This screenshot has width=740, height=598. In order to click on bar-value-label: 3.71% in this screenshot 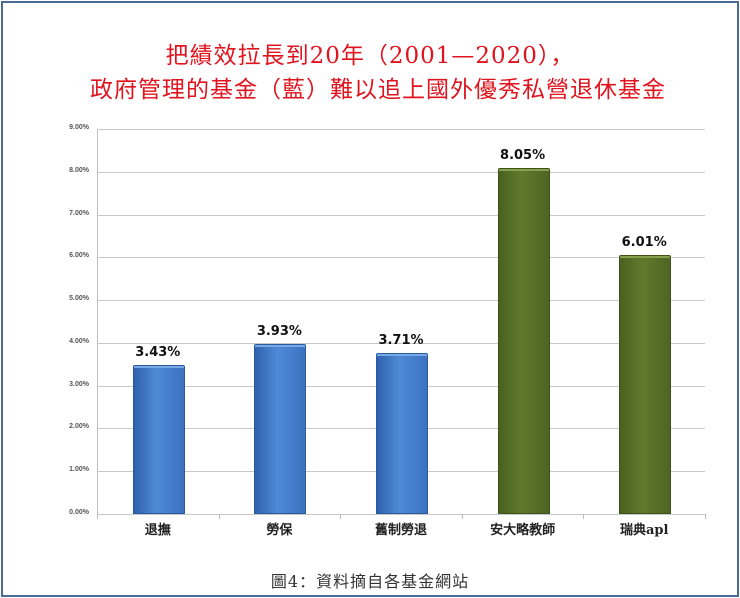, I will do `click(401, 341)`.